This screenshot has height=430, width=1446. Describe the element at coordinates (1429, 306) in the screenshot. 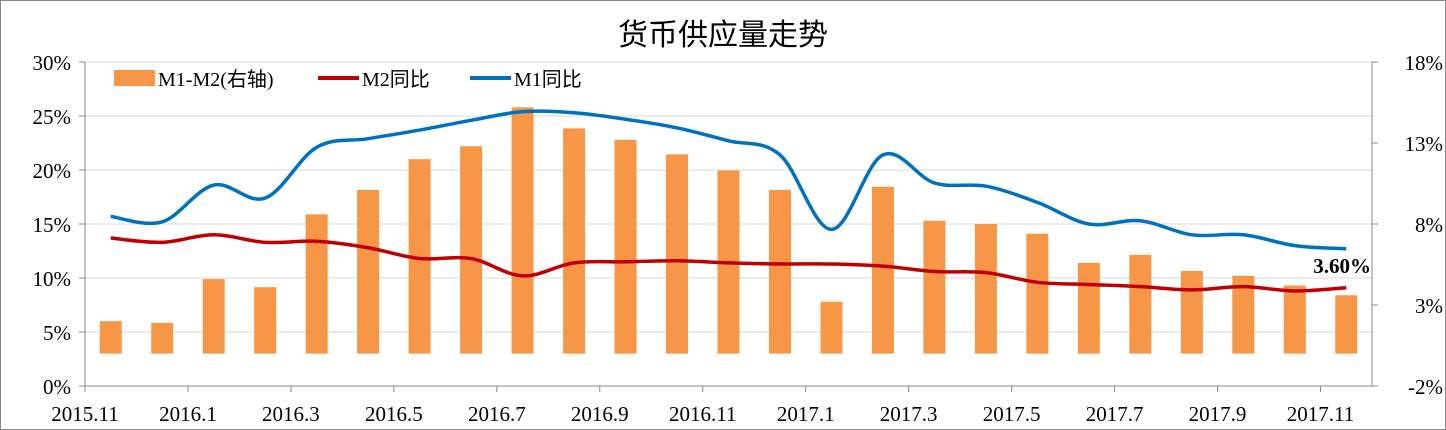

I see `right-tick-label: 3%` at that location.